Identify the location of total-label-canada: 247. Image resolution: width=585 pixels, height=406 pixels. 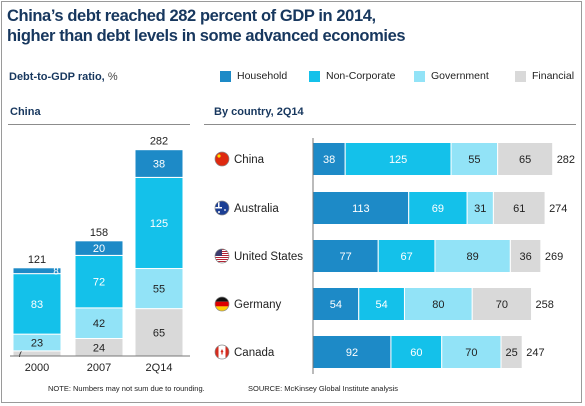
(535, 353).